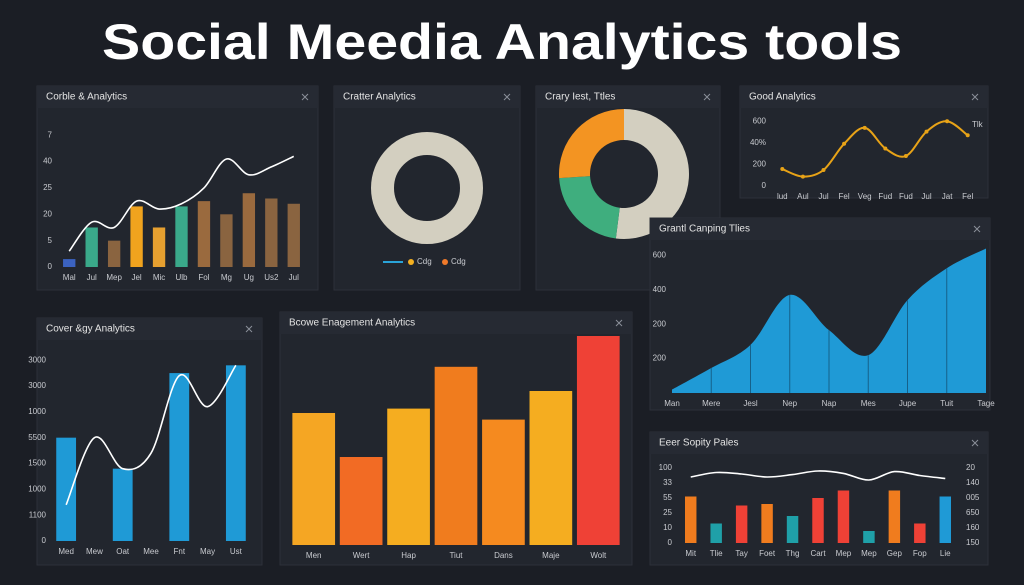 The width and height of the screenshot is (1024, 585). I want to click on panel-title: Grantl Canping Tlies, so click(704, 229).